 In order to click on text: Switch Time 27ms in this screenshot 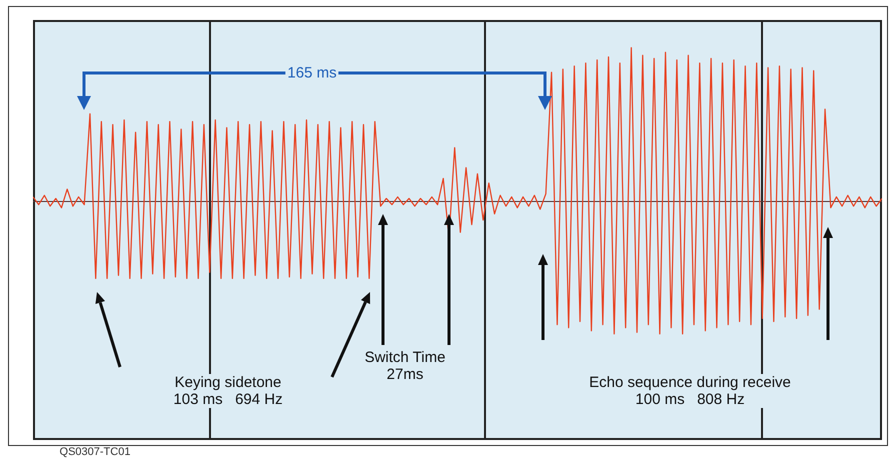, I will do `click(405, 366)`.